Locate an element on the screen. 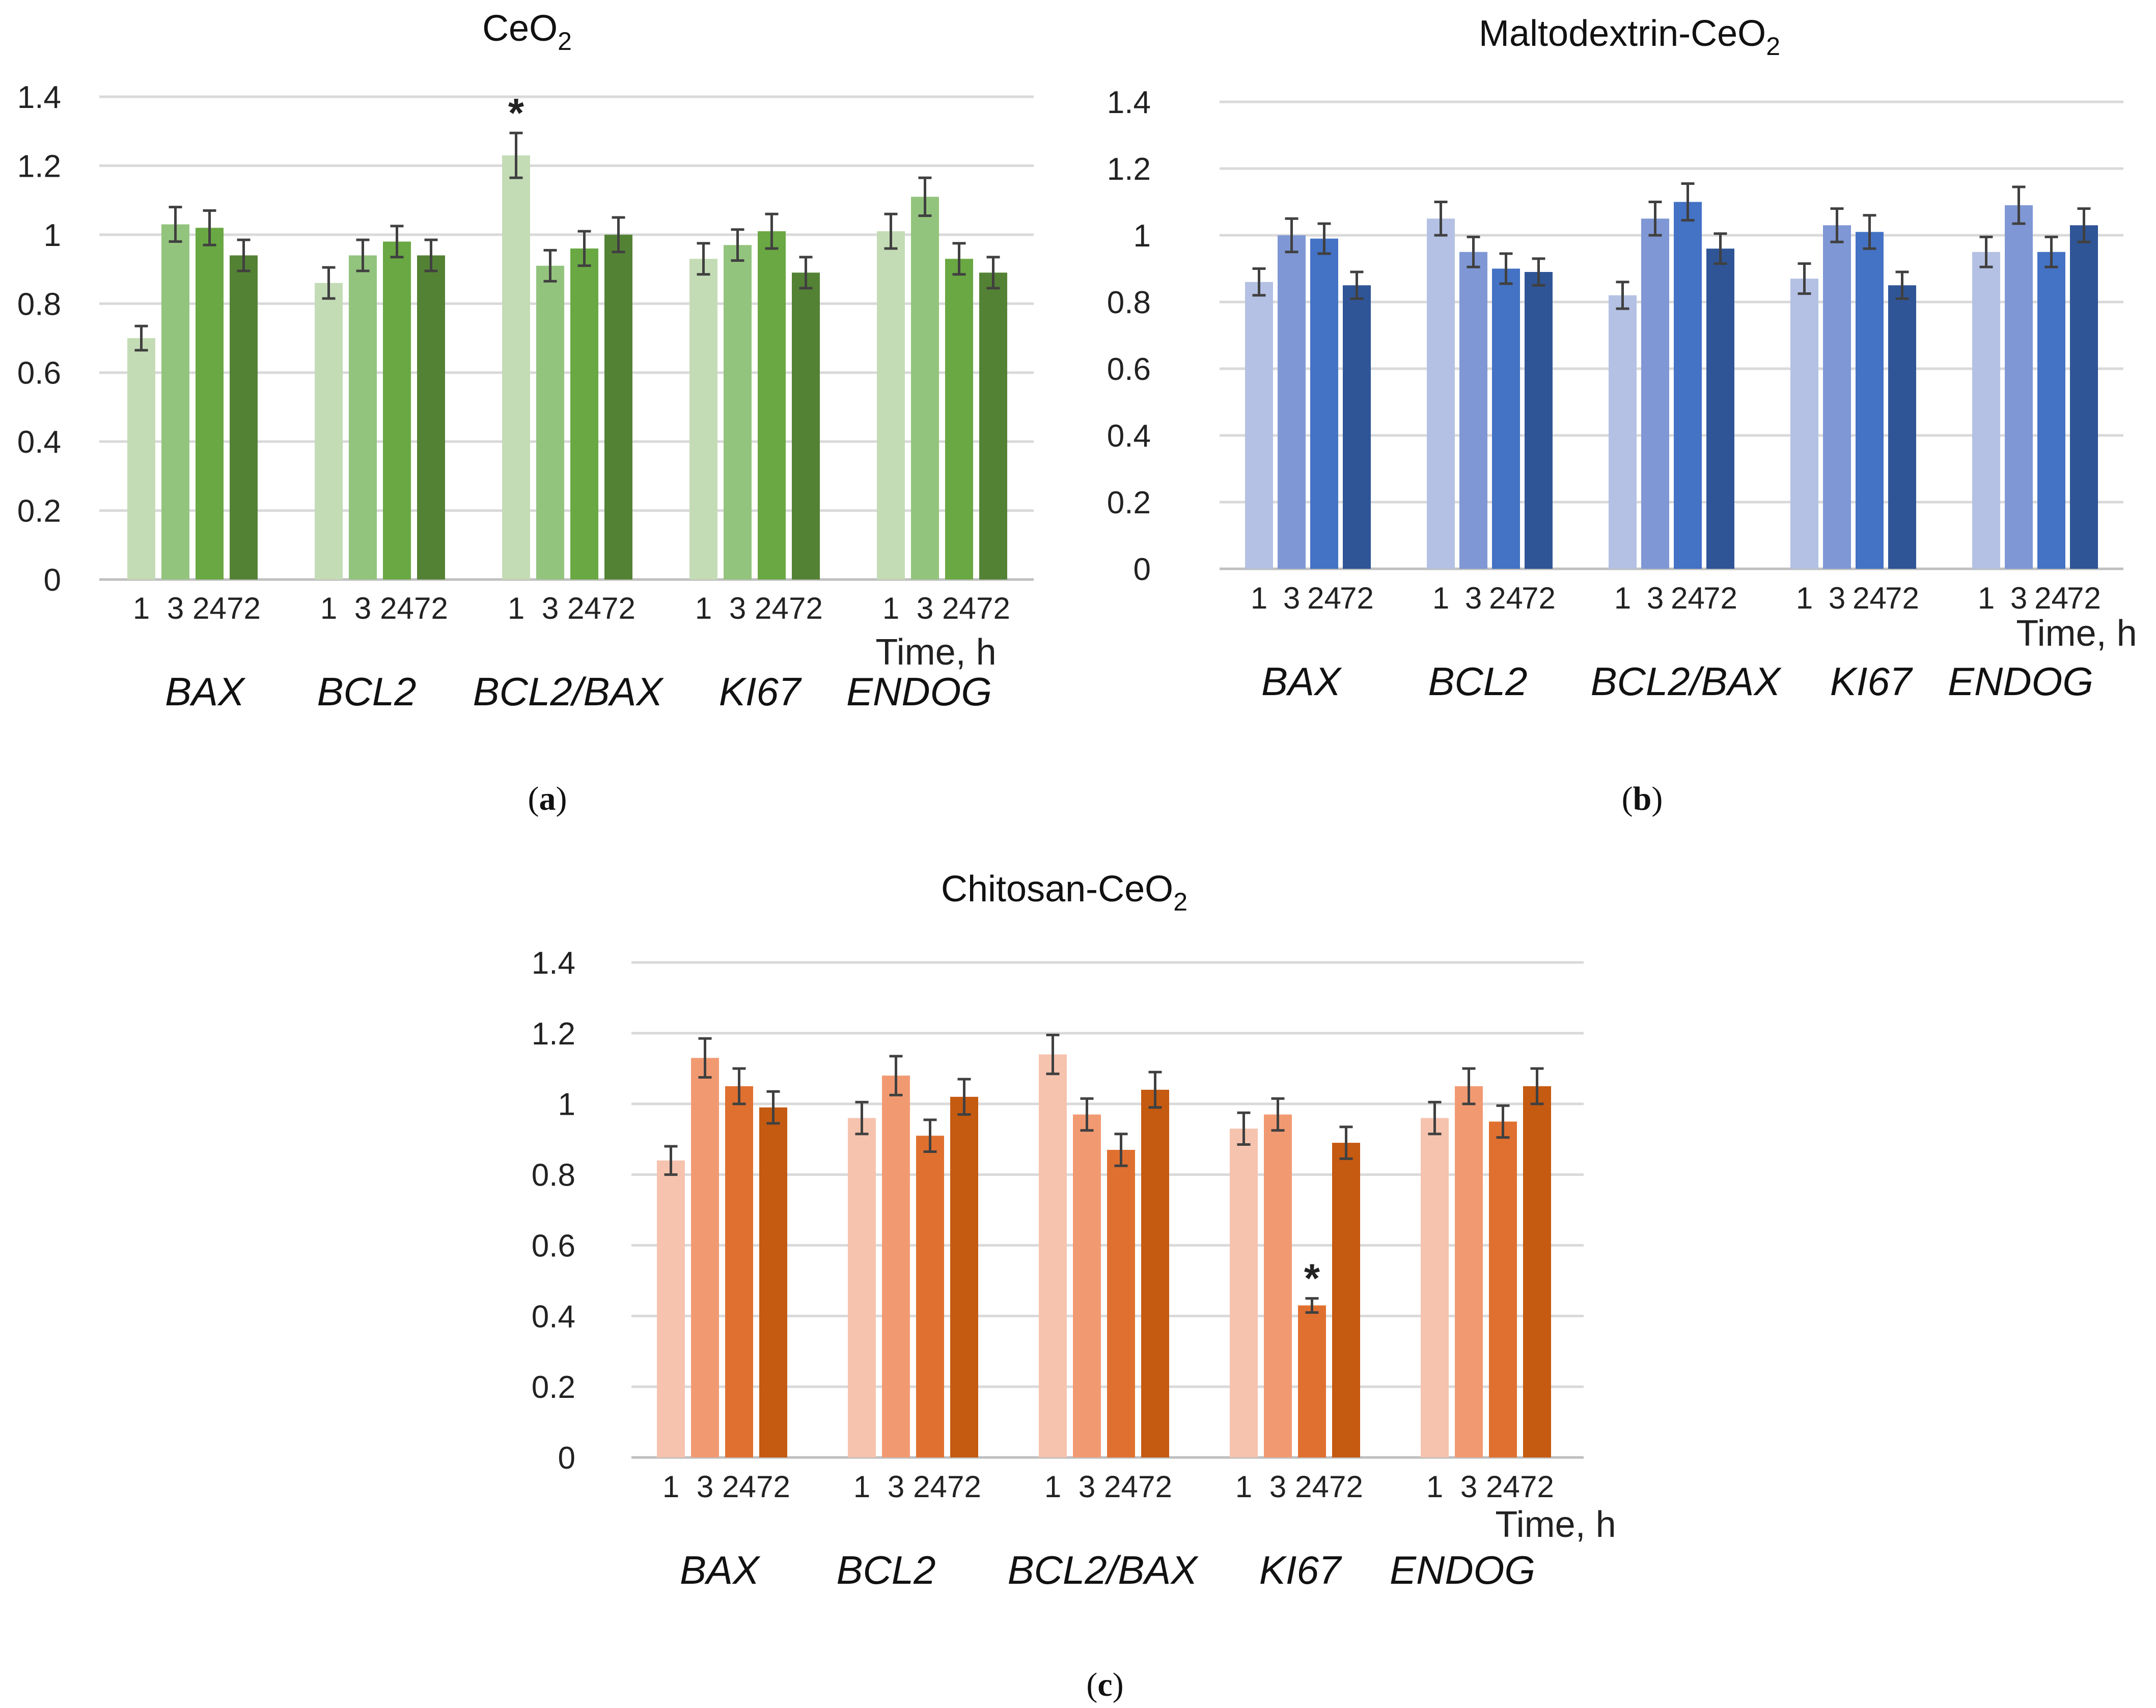  significance-mark: * is located at coordinates (1312, 1278).